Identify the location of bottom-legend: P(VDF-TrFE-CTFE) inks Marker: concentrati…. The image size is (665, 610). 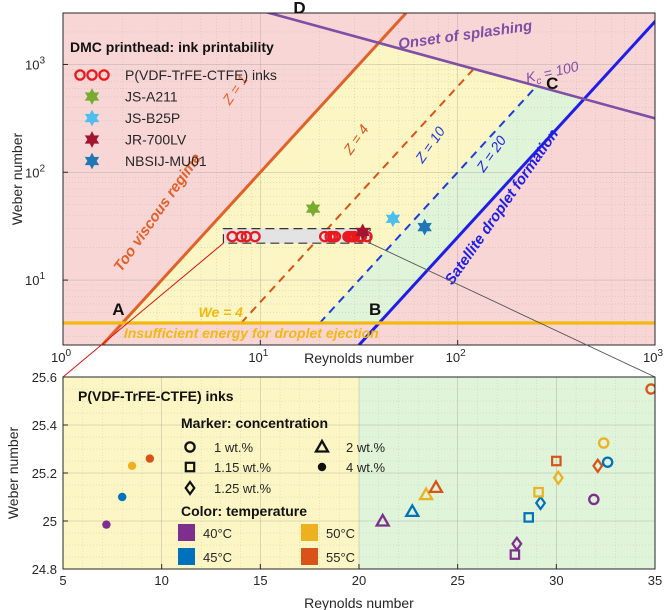
(231, 476).